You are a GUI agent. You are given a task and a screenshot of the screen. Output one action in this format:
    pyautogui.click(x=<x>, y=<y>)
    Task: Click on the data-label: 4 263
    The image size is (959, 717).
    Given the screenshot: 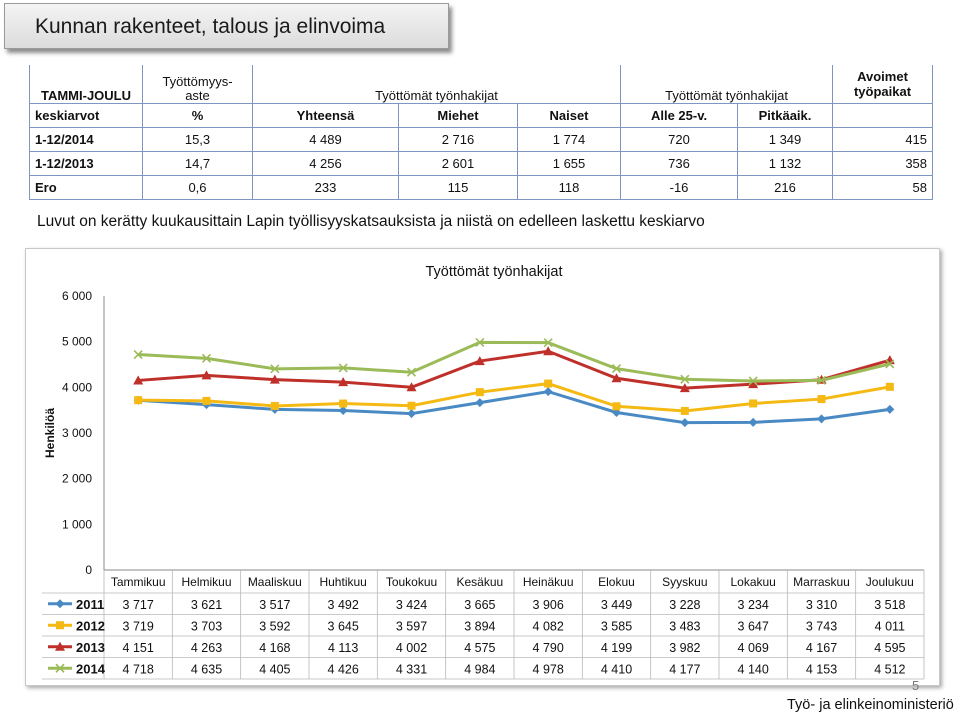 What is the action you would take?
    pyautogui.click(x=206, y=648)
    